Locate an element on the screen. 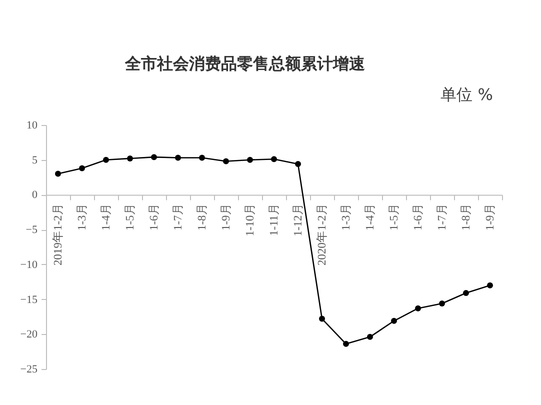 This screenshot has height=405, width=541. x-tick-label: 1-11月 is located at coordinates (274, 219).